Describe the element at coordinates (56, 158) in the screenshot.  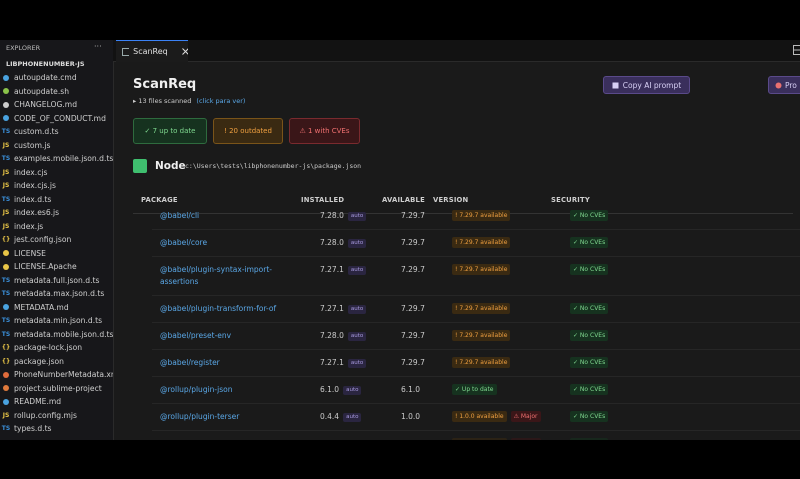
I see `file-item: TS examples.mobile.json.d.ts` at that location.